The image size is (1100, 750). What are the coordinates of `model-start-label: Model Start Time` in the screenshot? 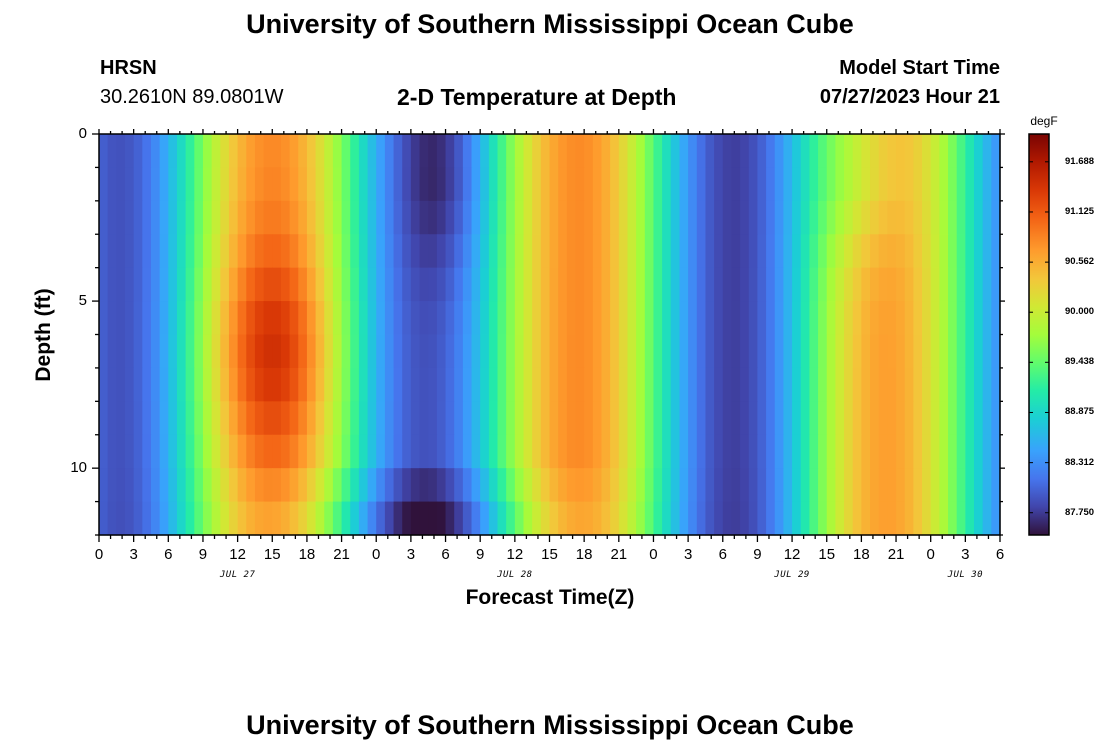 It's located at (919, 68).